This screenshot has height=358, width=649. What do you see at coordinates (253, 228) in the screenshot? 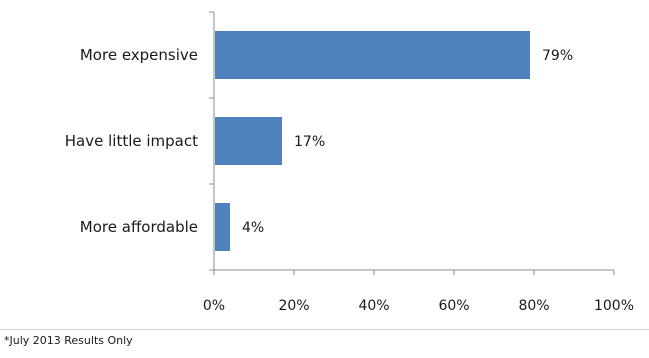
I see `data-label-2: 4%` at bounding box center [253, 228].